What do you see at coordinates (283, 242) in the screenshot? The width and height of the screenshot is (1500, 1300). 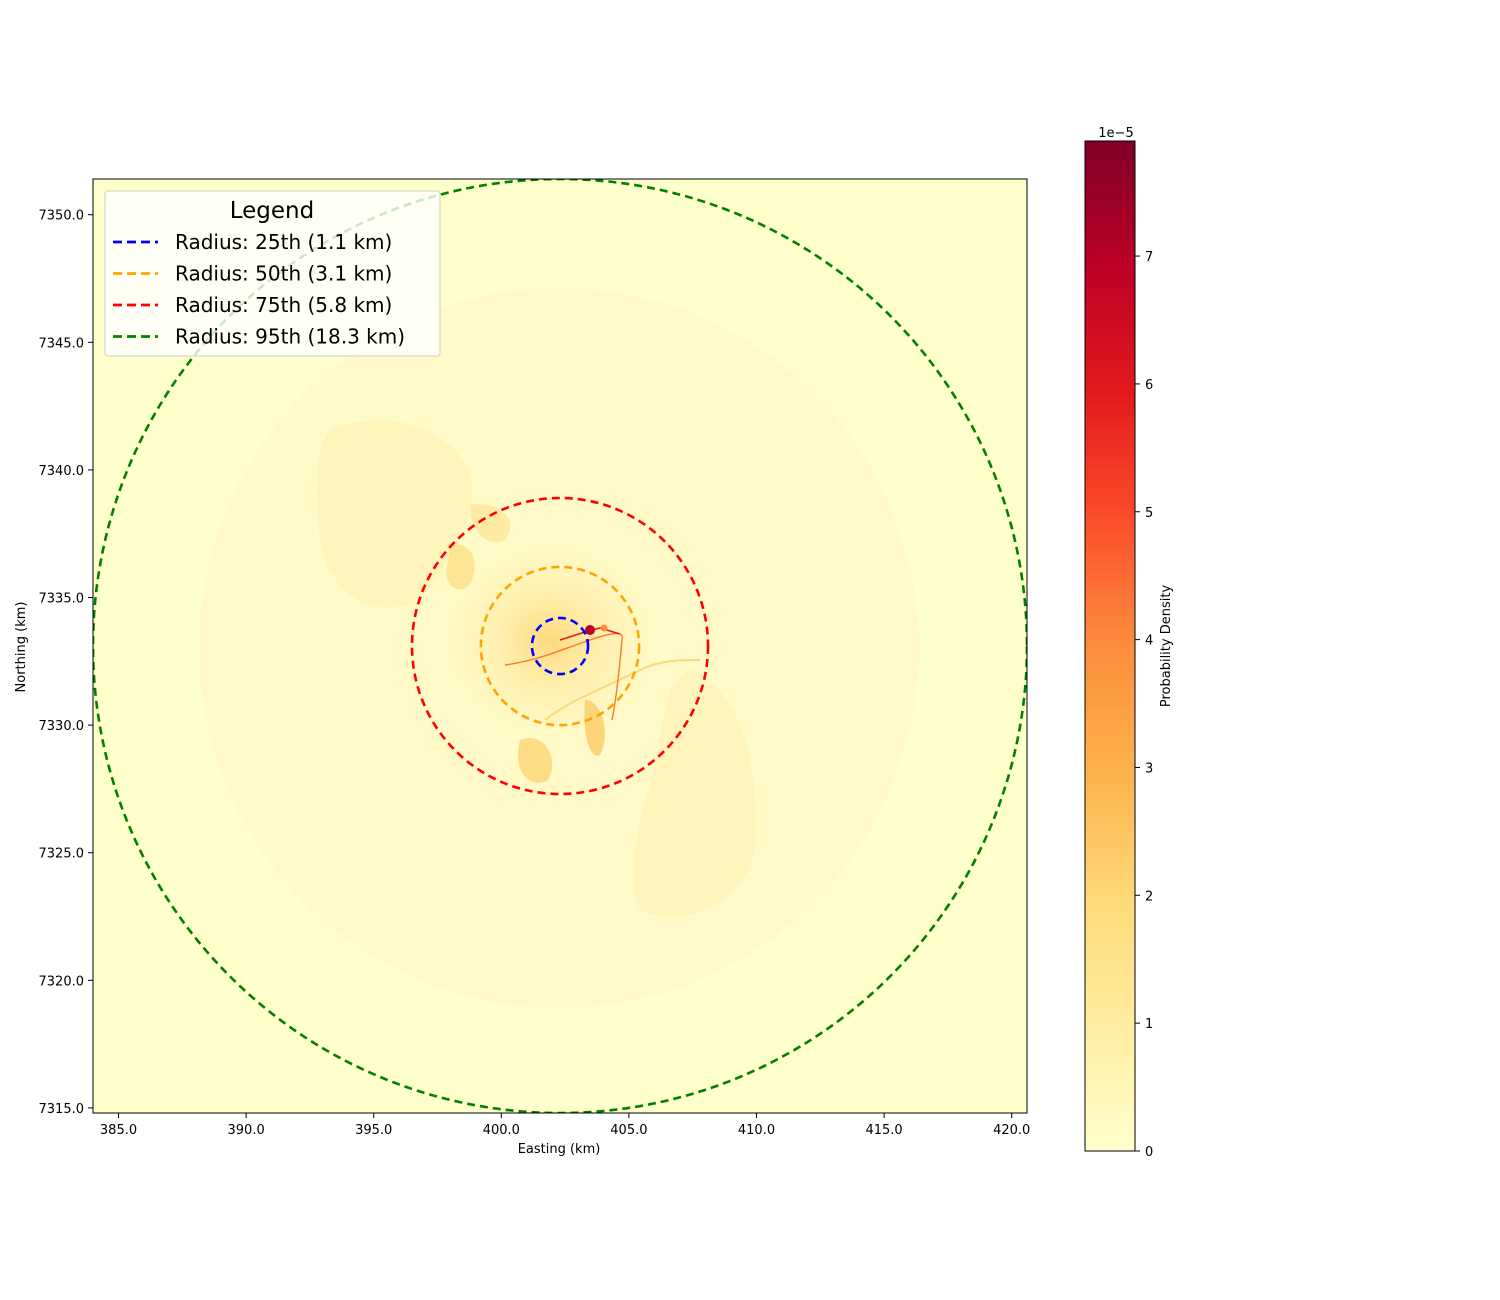 I see `legend-label-0: Radius: 25th (1.1 km)` at bounding box center [283, 242].